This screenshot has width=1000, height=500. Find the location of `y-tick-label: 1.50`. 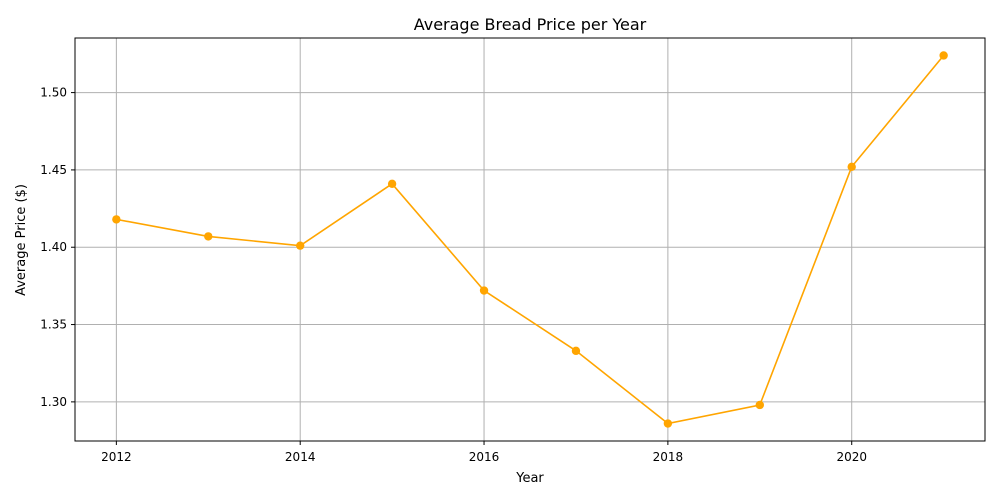

y-tick-label: 1.50 is located at coordinates (53, 93).